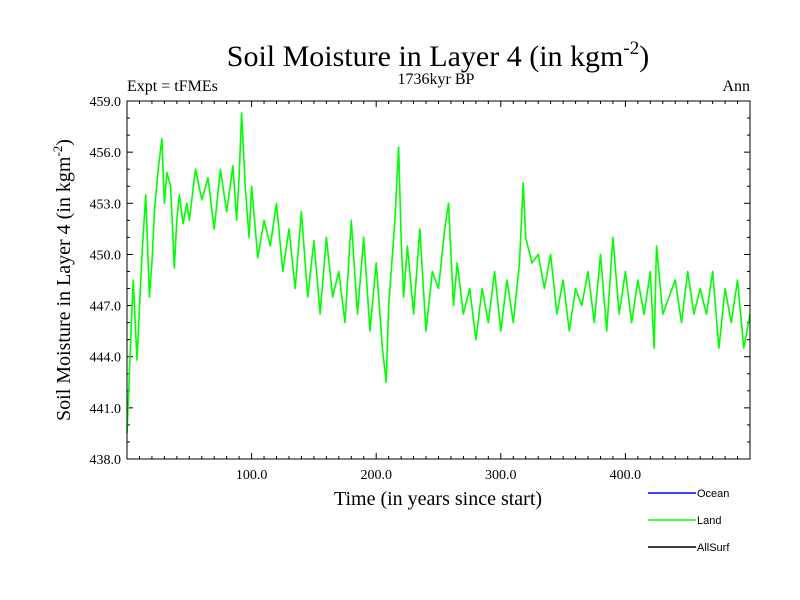  I want to click on y-tick-label: 450.0, so click(106, 255).